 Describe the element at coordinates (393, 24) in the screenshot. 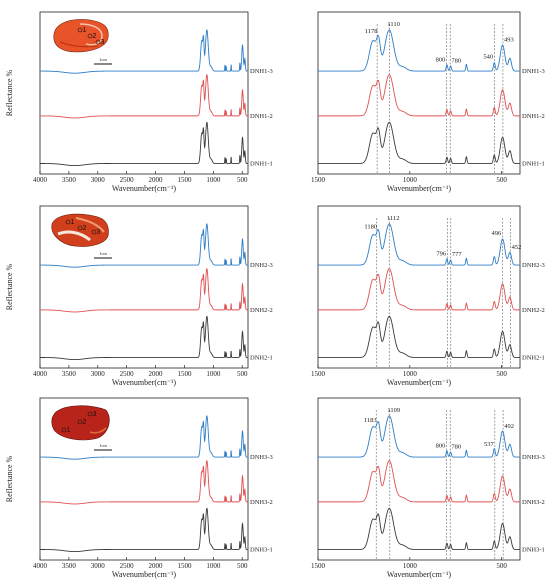

I see `peak-annotation: 1110` at that location.